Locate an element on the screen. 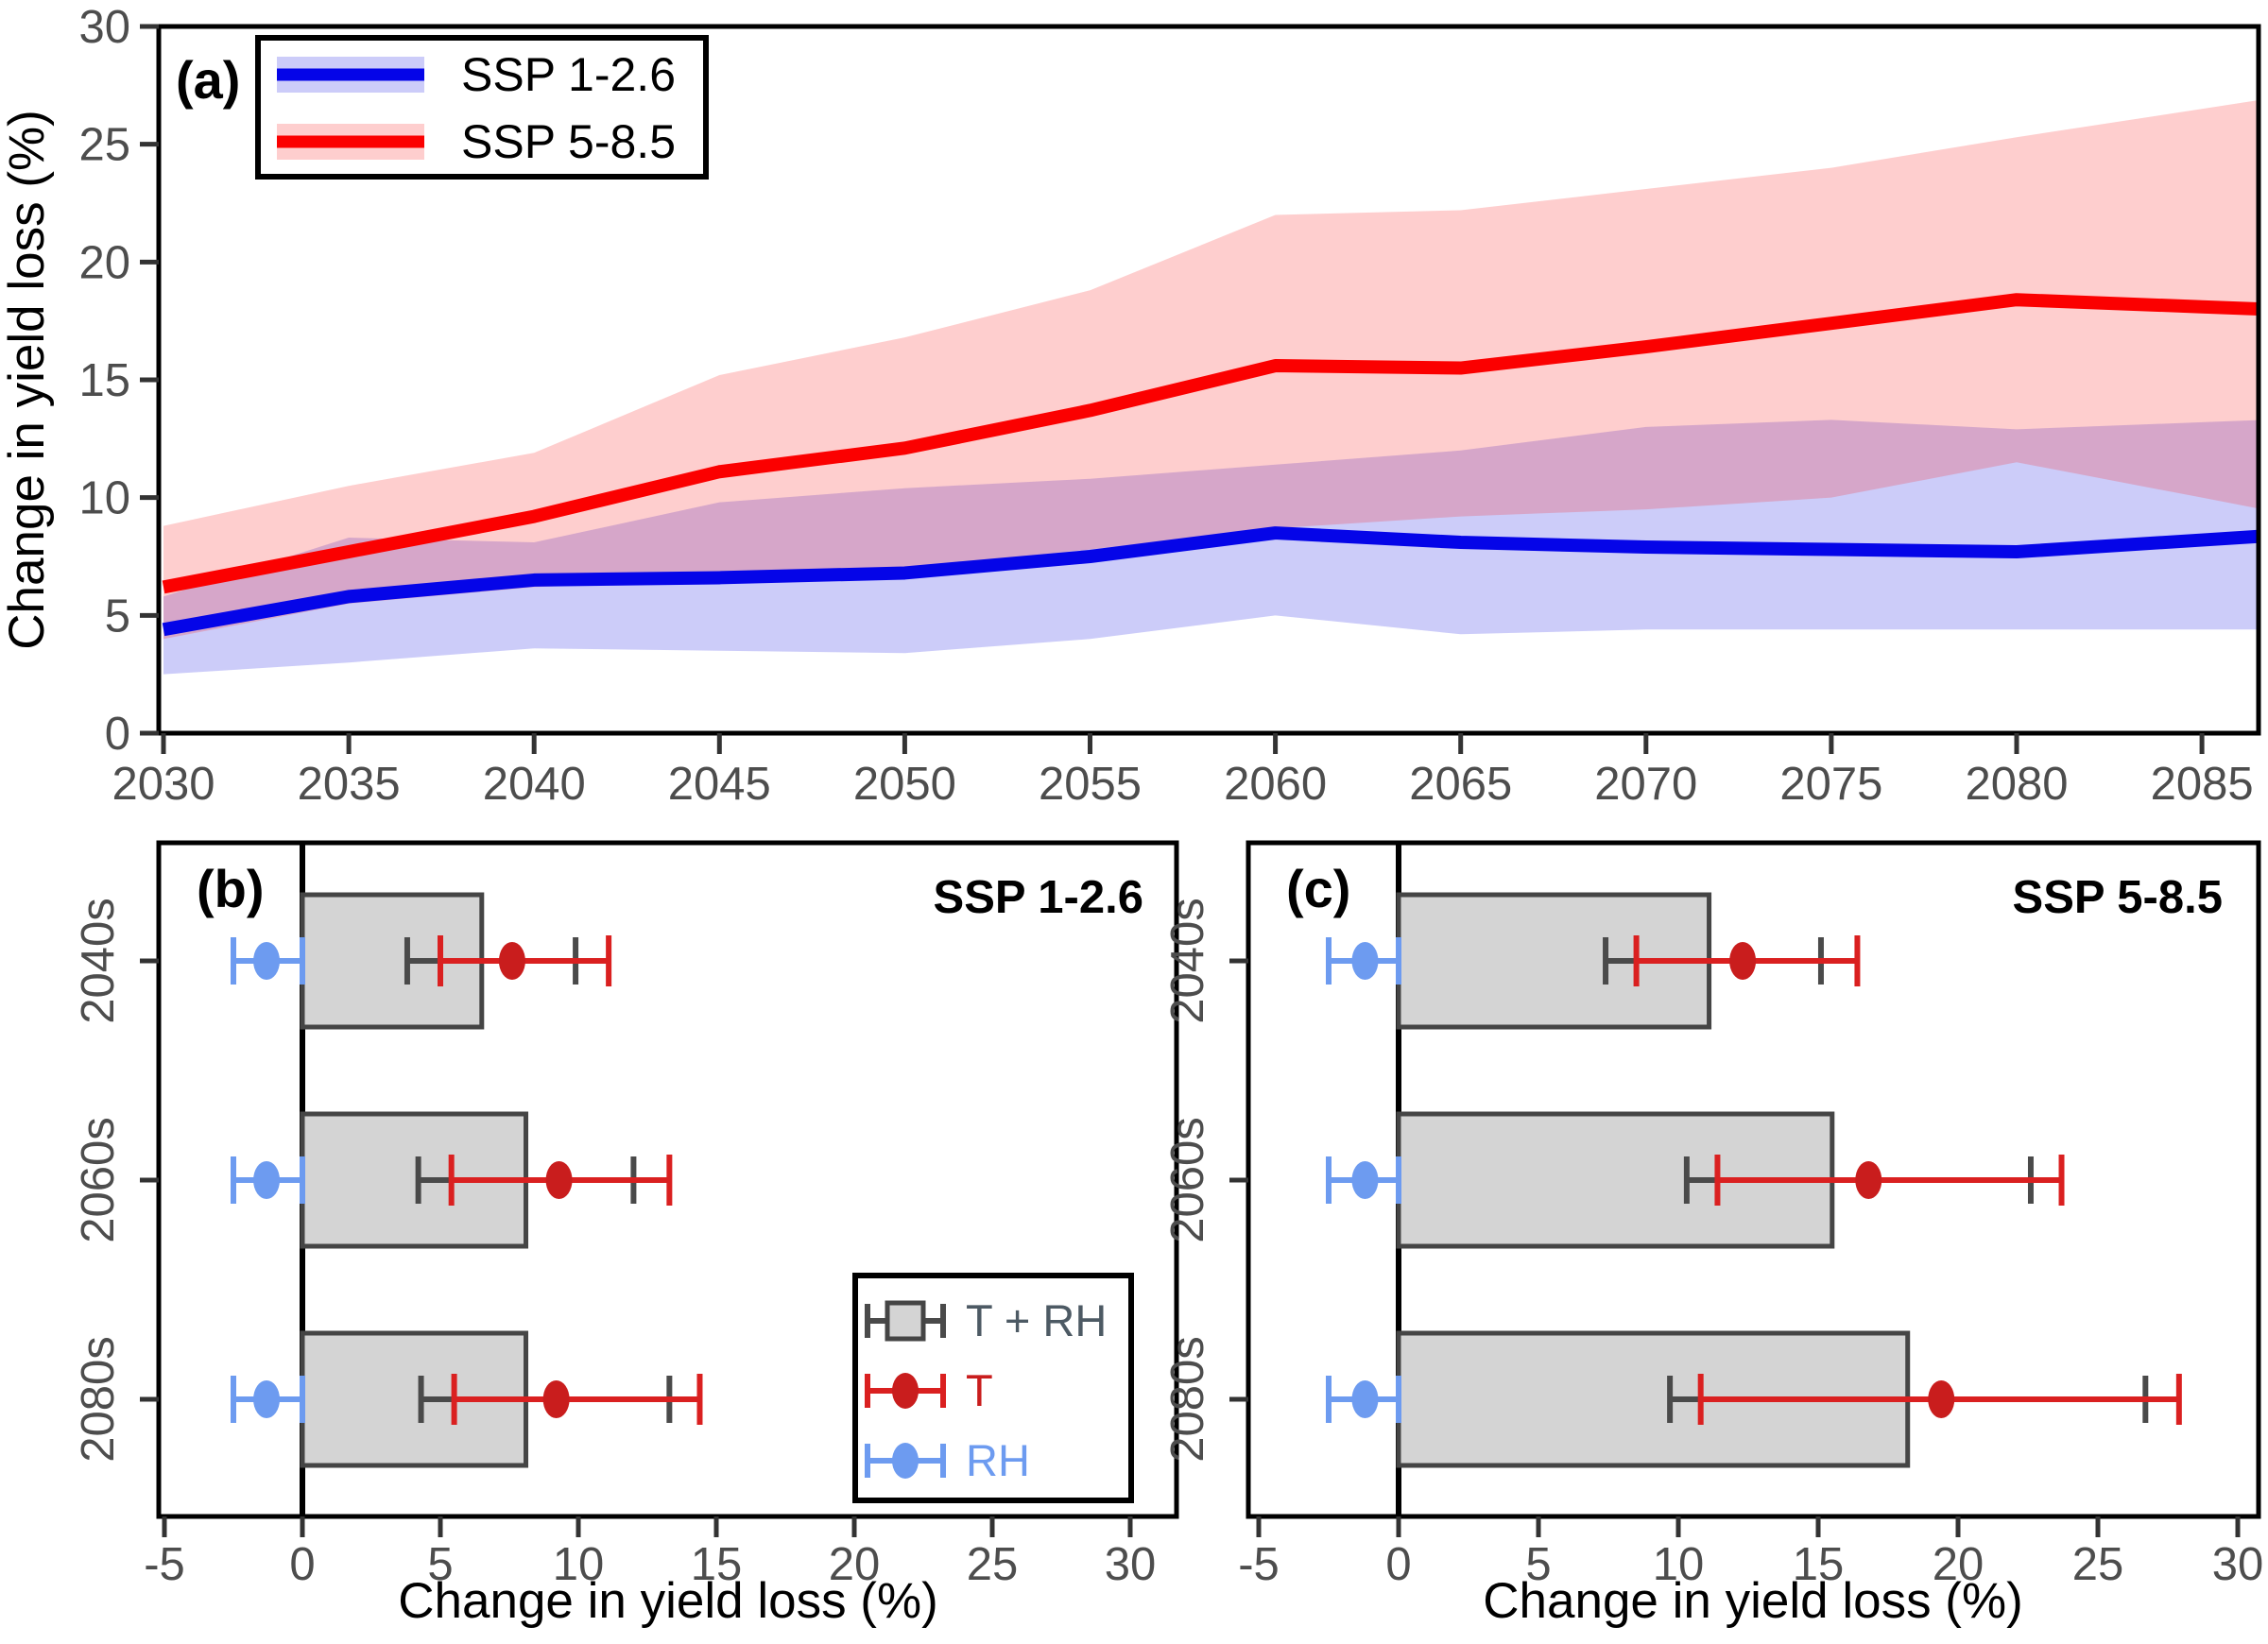  legend-label-T: T is located at coordinates (979, 1390).